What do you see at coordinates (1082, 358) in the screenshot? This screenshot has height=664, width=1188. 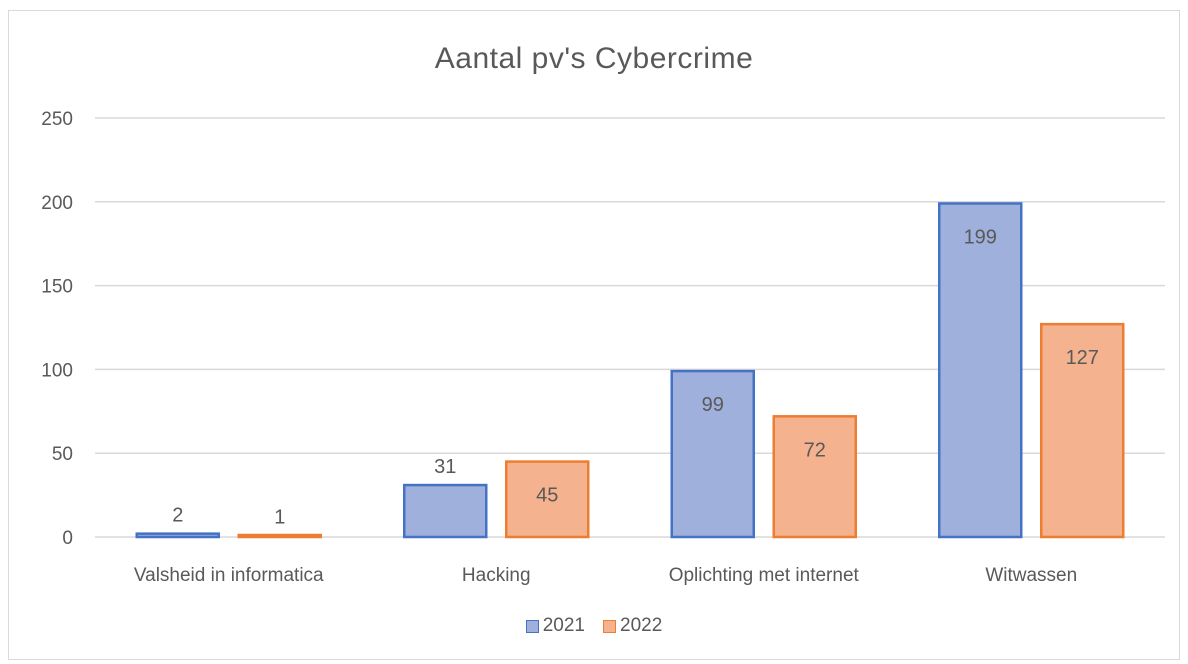 I see `data-label: 127` at bounding box center [1082, 358].